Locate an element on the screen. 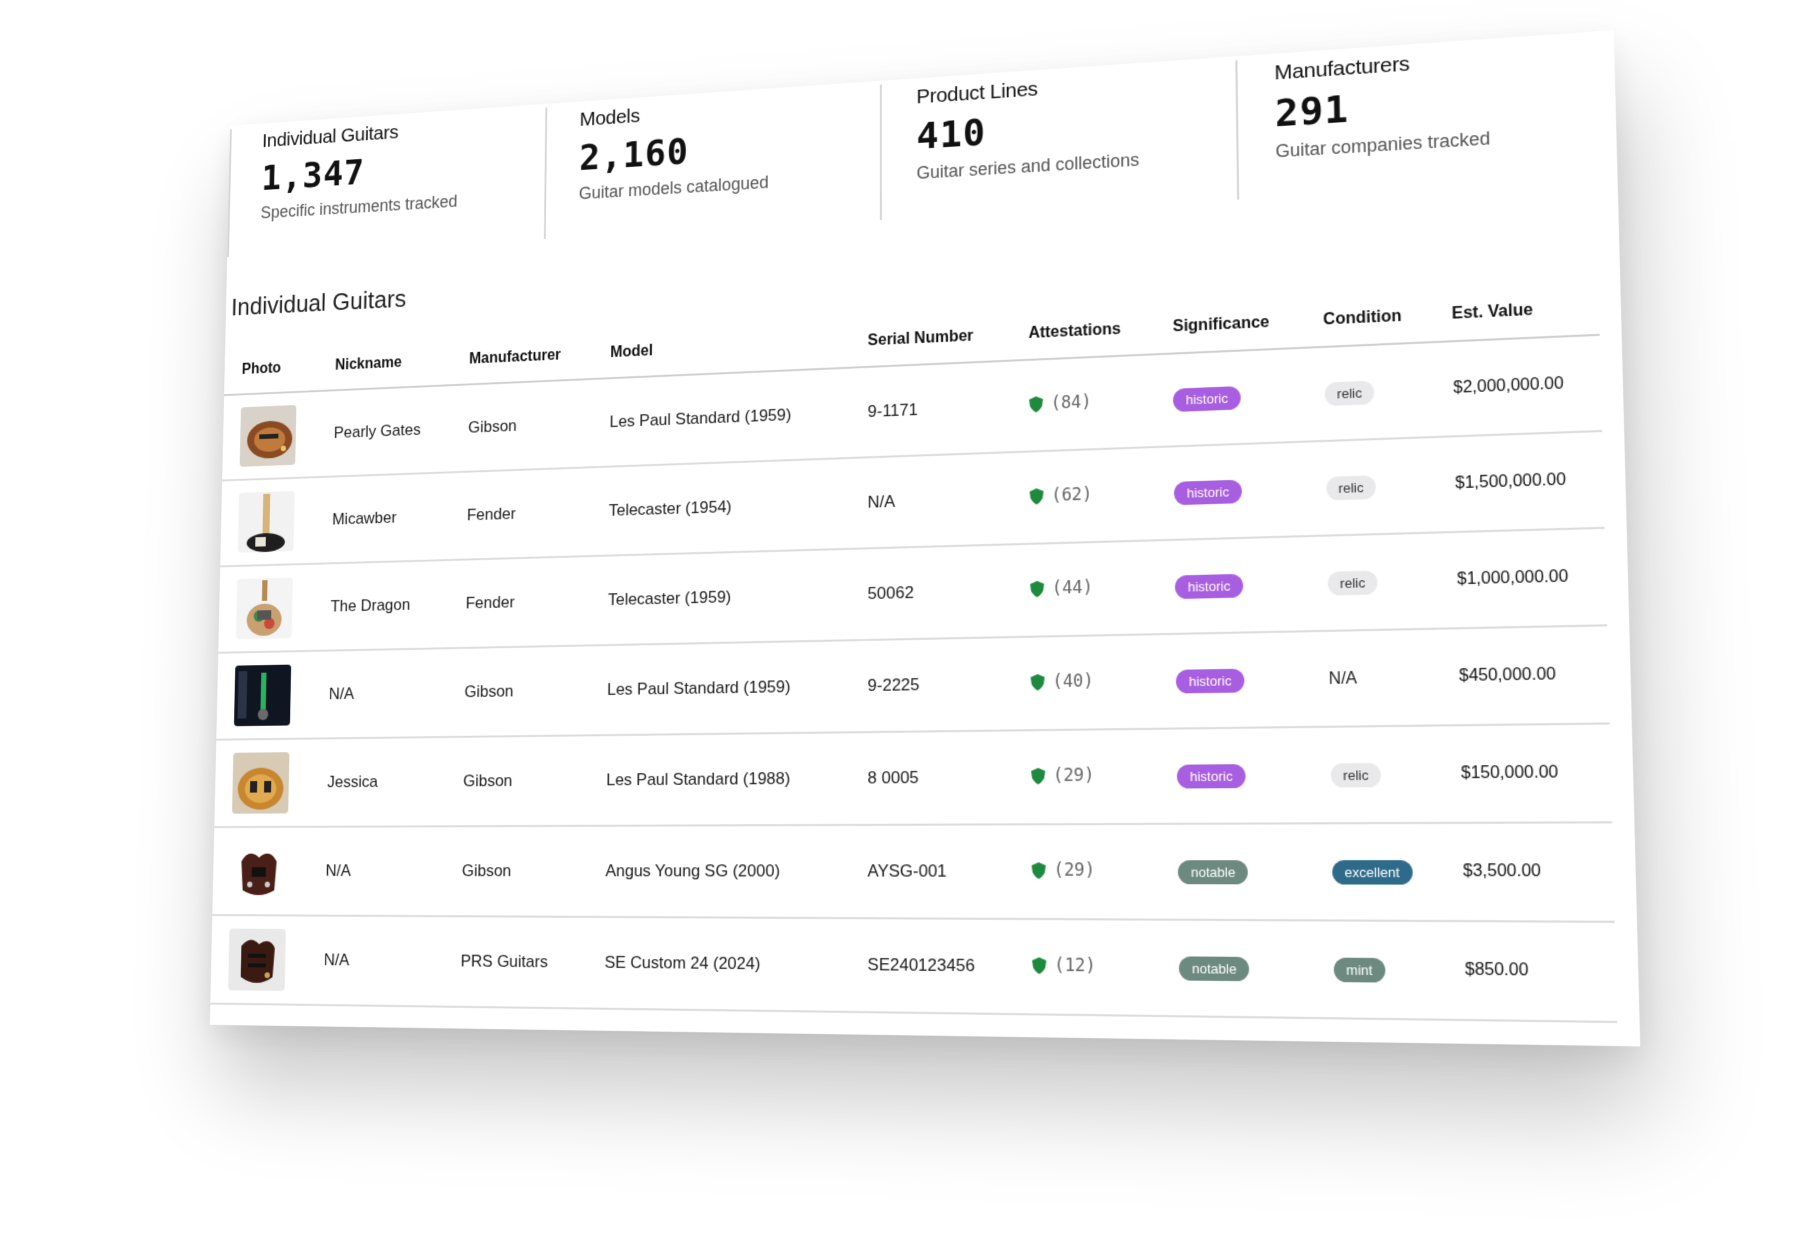  prs-custom-photo is located at coordinates (257, 960).